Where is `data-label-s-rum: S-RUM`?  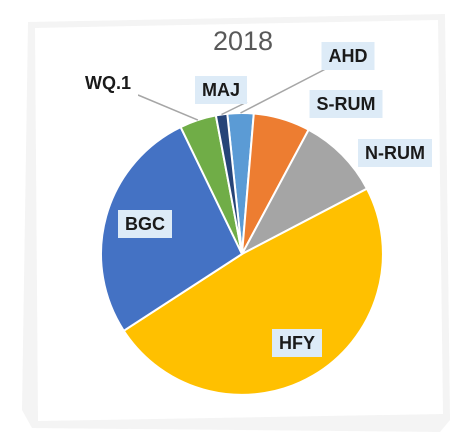
data-label-s-rum: S-RUM is located at coordinates (346, 104).